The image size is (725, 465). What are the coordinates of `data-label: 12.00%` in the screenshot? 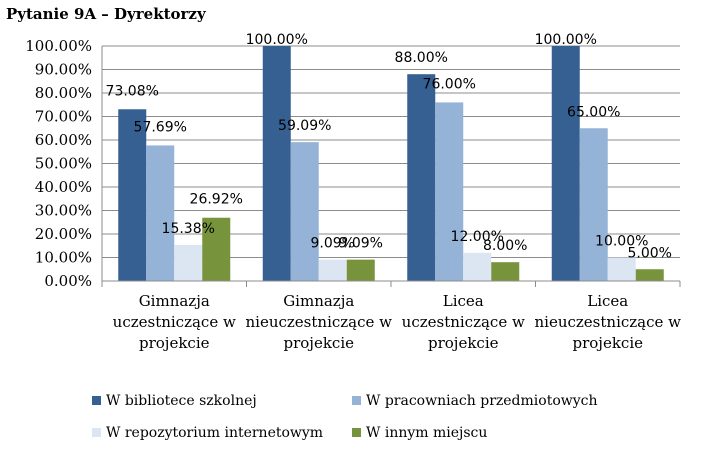 It's located at (477, 237).